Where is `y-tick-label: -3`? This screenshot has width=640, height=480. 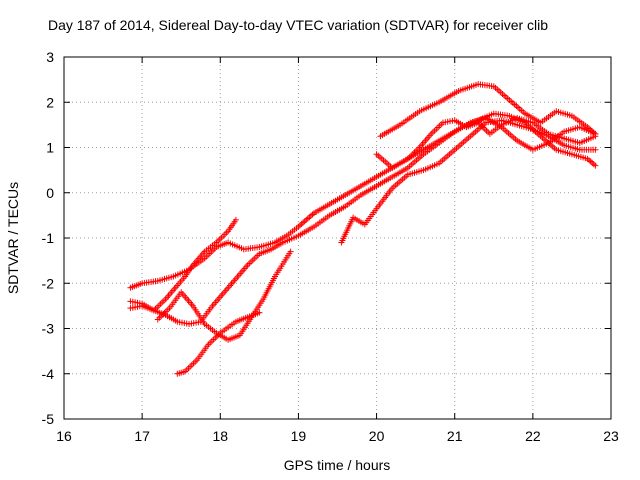
y-tick-label: -3 is located at coordinates (48, 329).